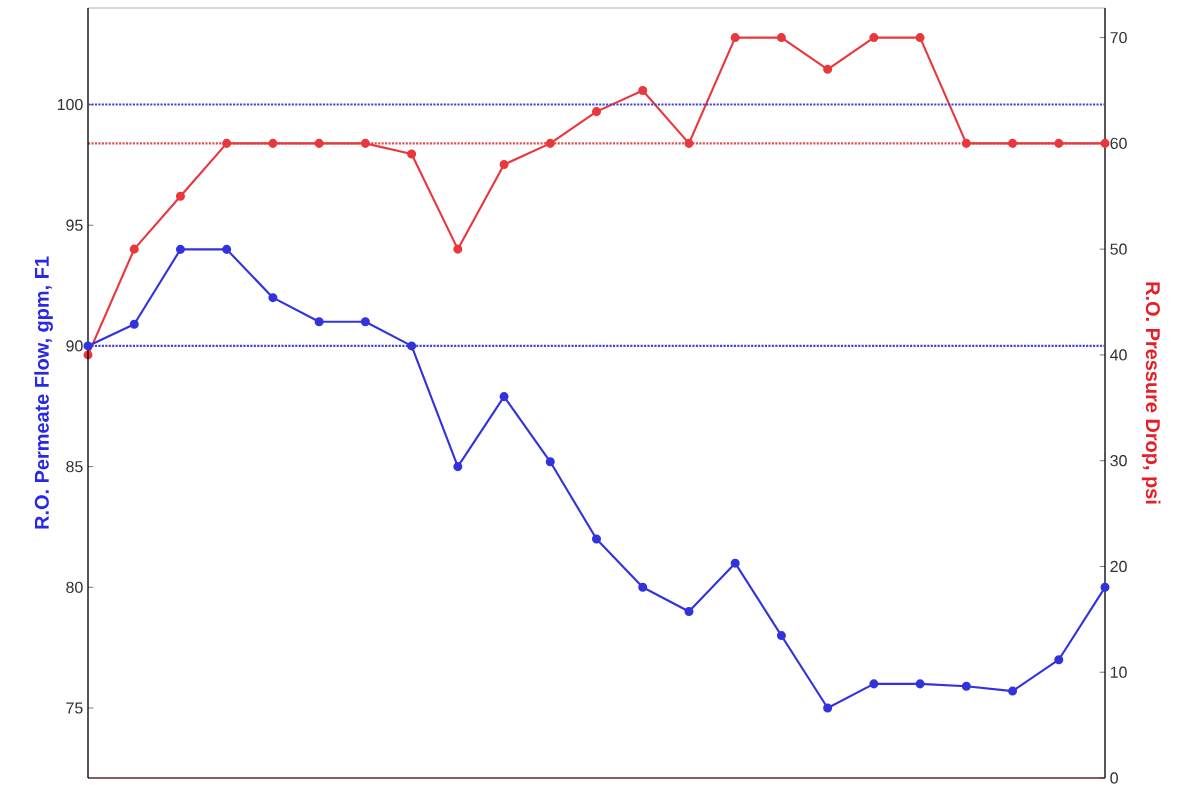 The image size is (1182, 785). What do you see at coordinates (74, 587) in the screenshot?
I see `y-tick-label: 80` at bounding box center [74, 587].